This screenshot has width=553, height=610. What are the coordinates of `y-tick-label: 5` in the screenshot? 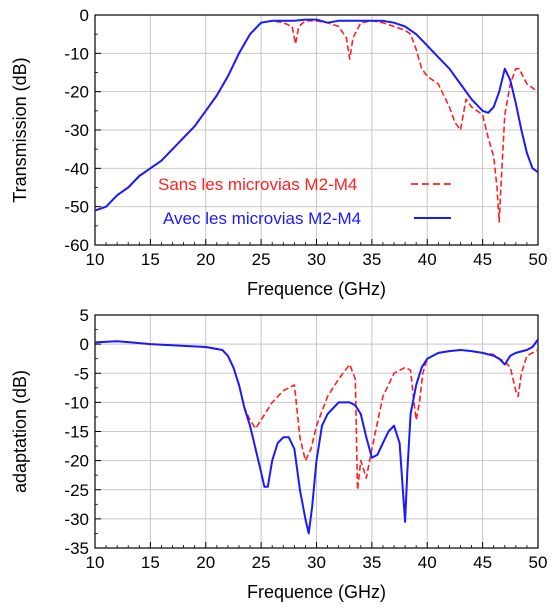 It's located at (84, 315).